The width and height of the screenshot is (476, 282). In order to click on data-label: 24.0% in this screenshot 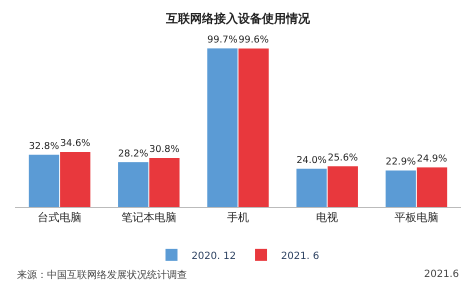, I will do `click(311, 160)`.